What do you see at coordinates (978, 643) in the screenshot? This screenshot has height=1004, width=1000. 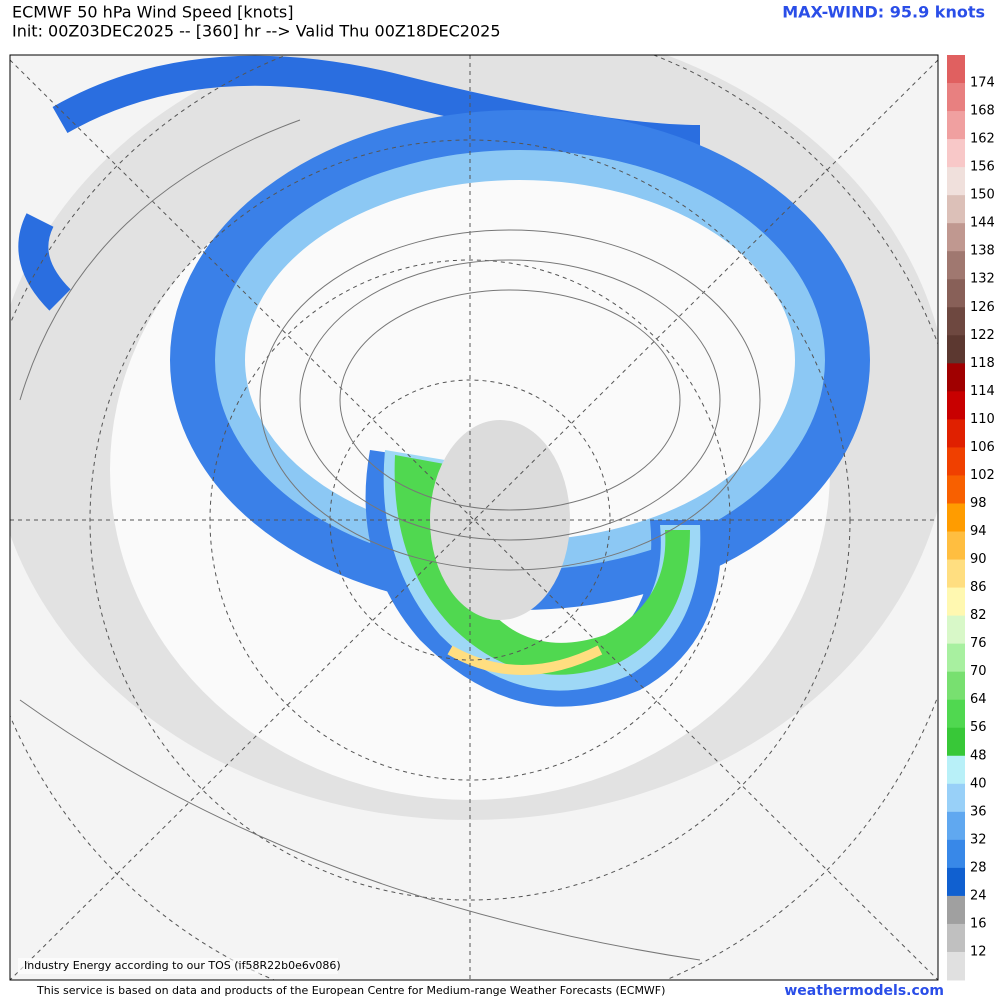 I see `colorbar-label: 76` at bounding box center [978, 643].